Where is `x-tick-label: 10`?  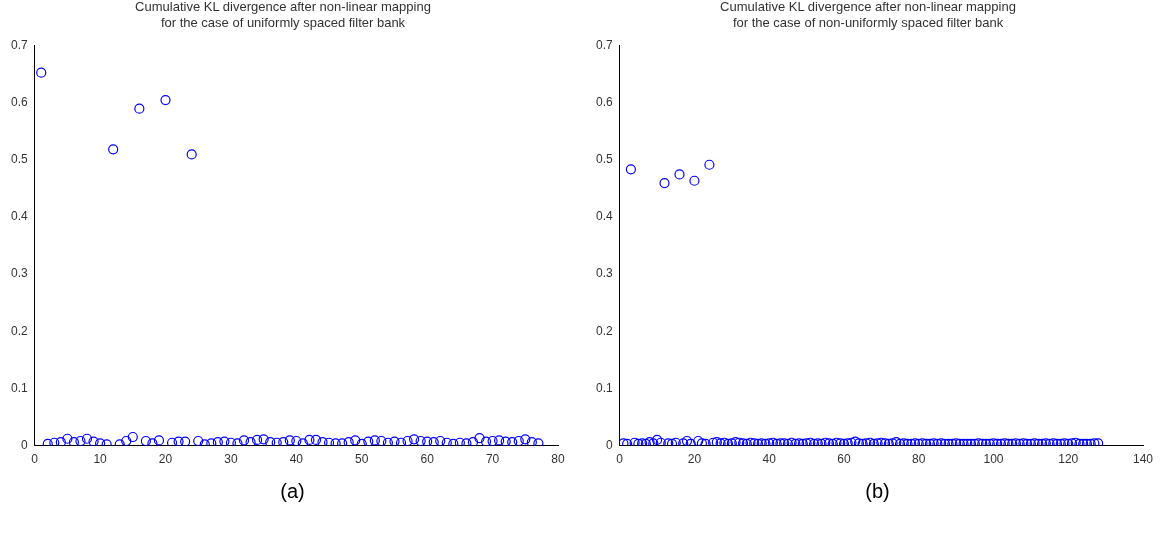
x-tick-label: 10 is located at coordinates (99, 459).